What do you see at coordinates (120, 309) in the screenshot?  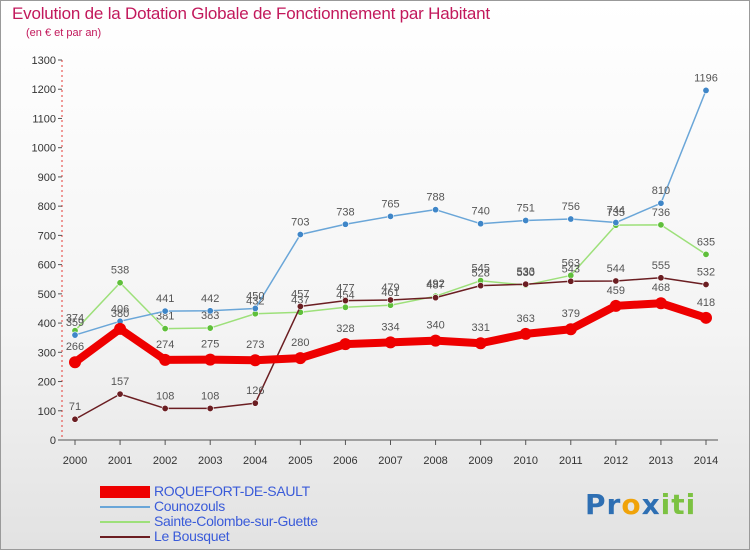 I see `data-label: 406` at bounding box center [120, 309].